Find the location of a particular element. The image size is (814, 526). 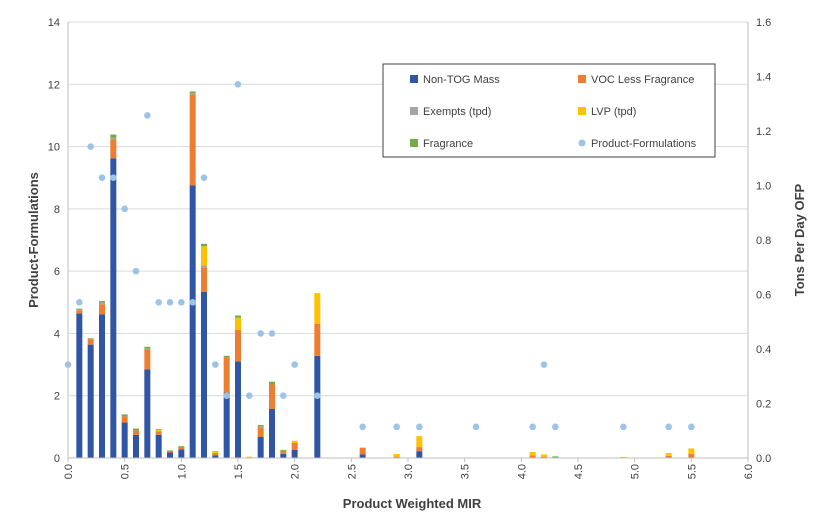

legend-marker is located at coordinates (582, 143).